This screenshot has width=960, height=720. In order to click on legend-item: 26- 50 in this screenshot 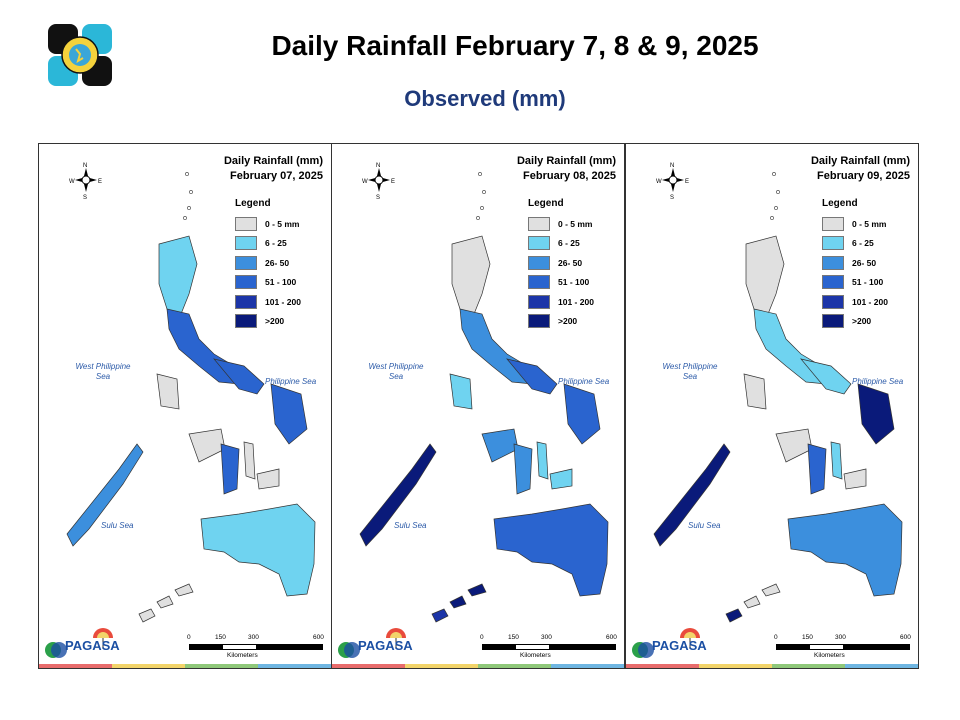, I will do `click(268, 263)`.